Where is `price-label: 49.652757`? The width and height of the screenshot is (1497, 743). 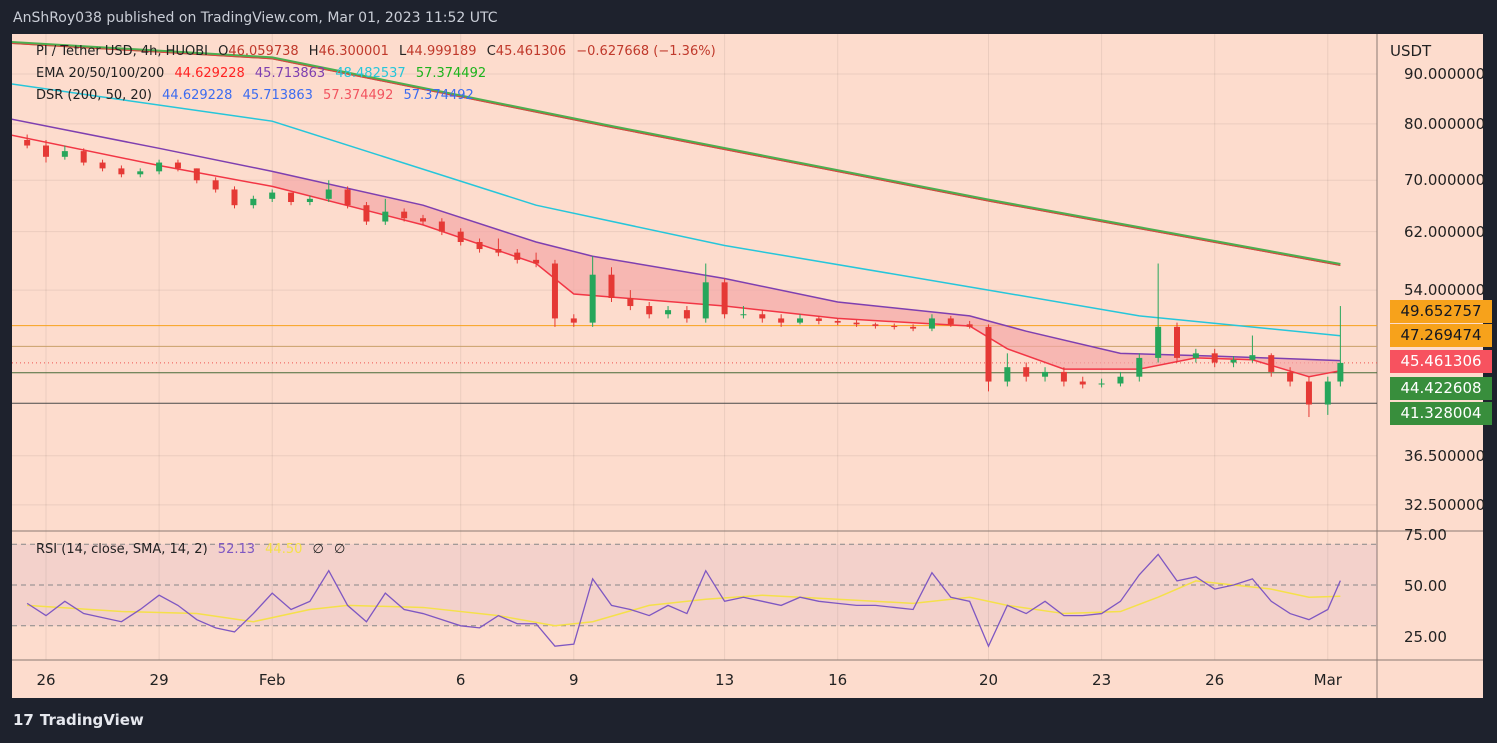 price-label: 49.652757 is located at coordinates (1441, 311).